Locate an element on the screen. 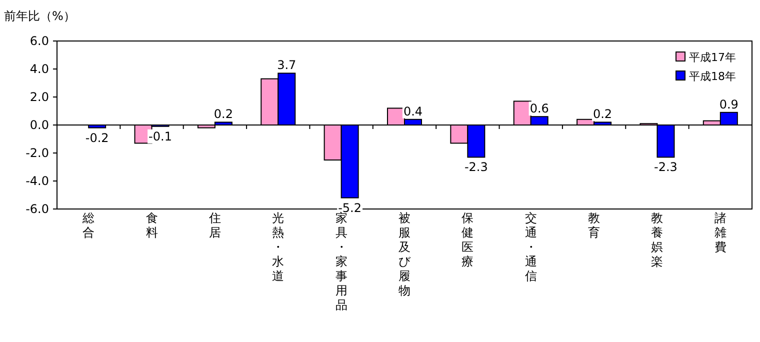 The image size is (760, 342). x-tick-label: 教養娯楽 is located at coordinates (657, 239).